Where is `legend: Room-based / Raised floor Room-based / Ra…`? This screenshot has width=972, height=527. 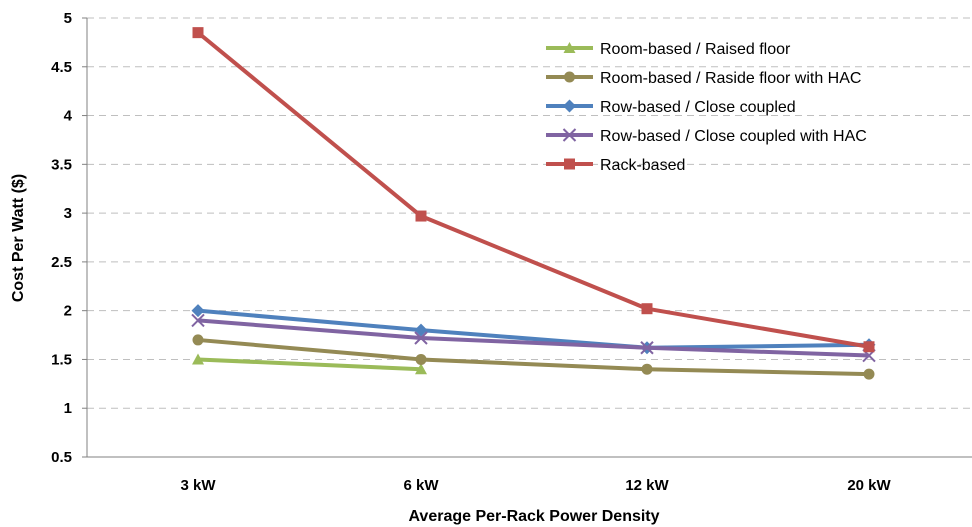 legend: Room-based / Raised floor Room-based / Ra… is located at coordinates (706, 107).